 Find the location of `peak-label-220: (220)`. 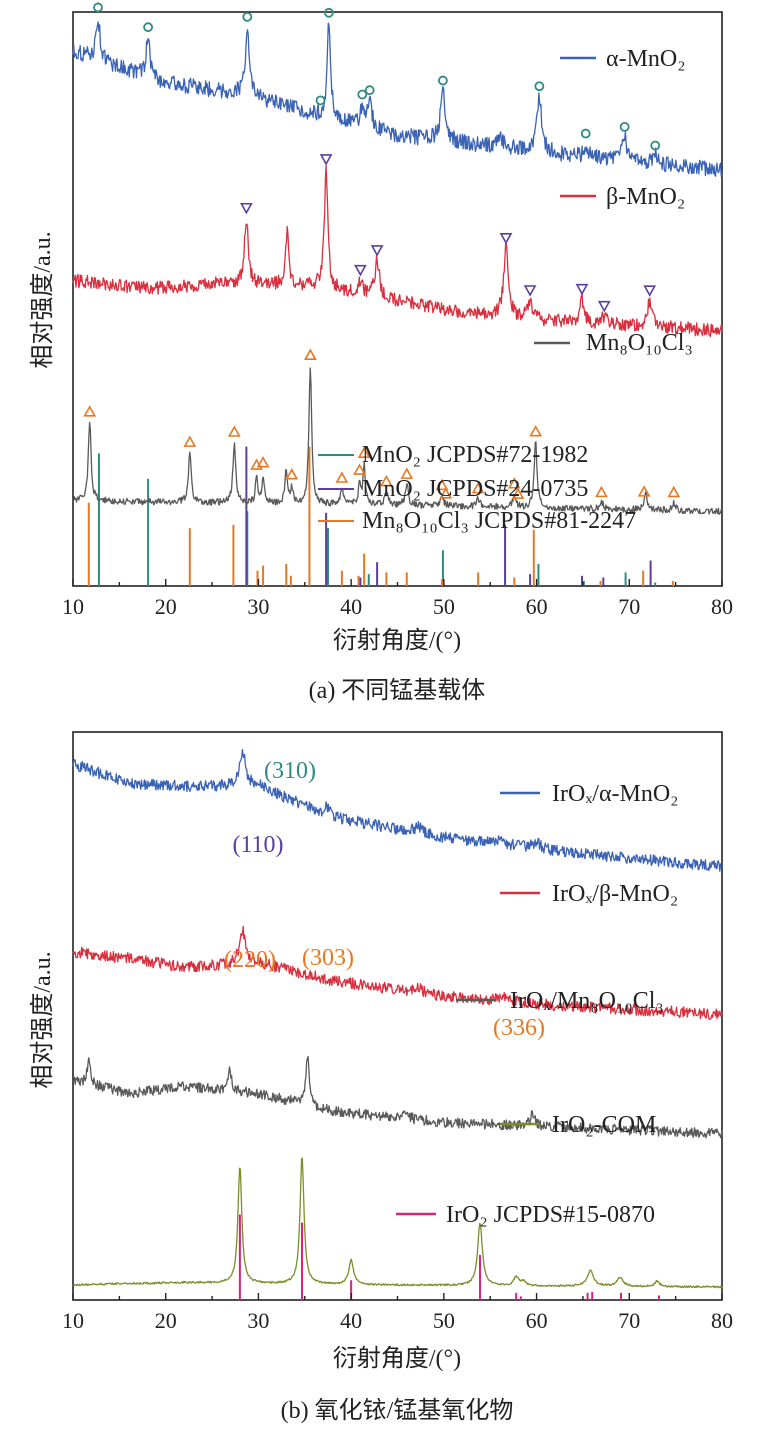

peak-label-220: (220) is located at coordinates (250, 960).